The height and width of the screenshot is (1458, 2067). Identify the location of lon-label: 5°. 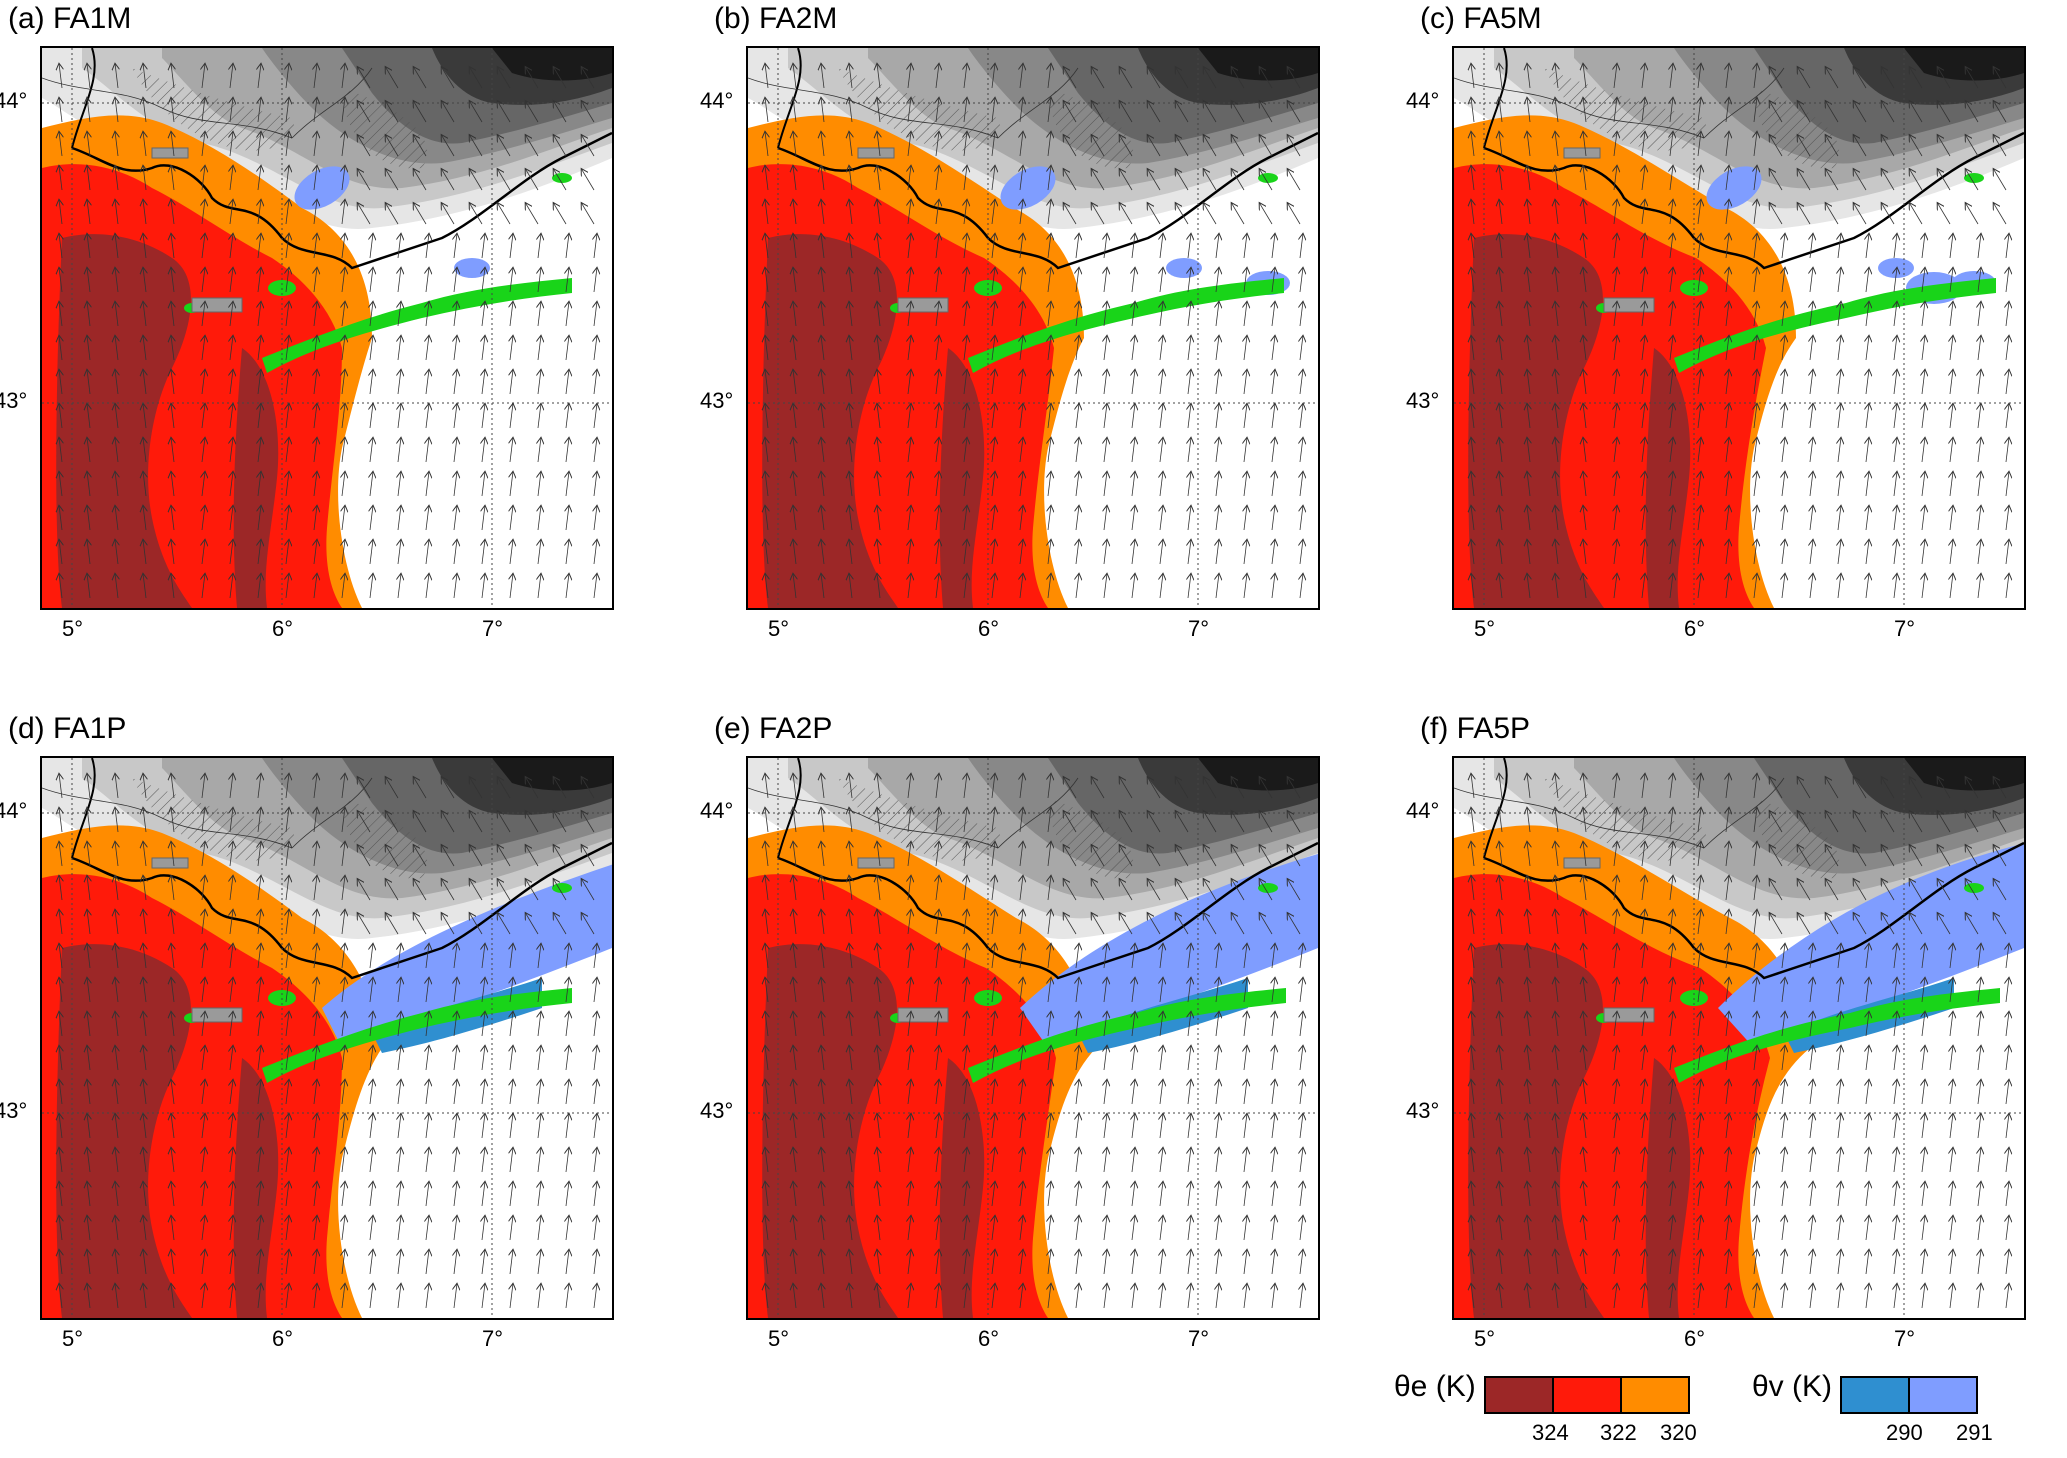
(1485, 628).